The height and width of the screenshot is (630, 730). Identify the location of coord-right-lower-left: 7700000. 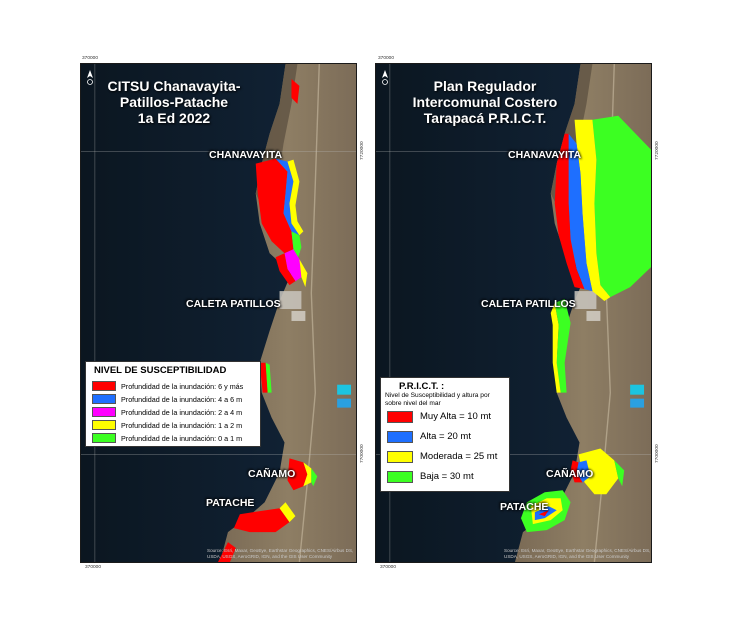
(362, 453).